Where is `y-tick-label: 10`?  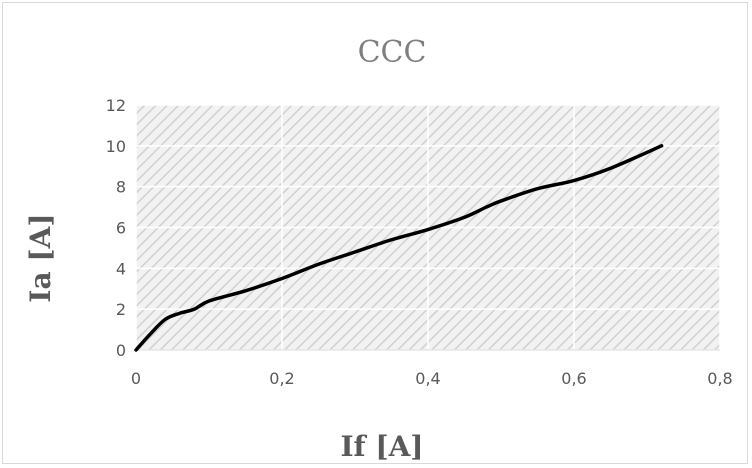
y-tick-label: 10 is located at coordinates (116, 146).